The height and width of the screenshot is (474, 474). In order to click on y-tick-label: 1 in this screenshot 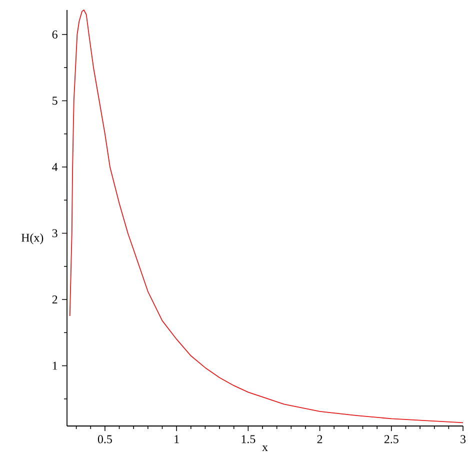, I will do `click(55, 366)`.